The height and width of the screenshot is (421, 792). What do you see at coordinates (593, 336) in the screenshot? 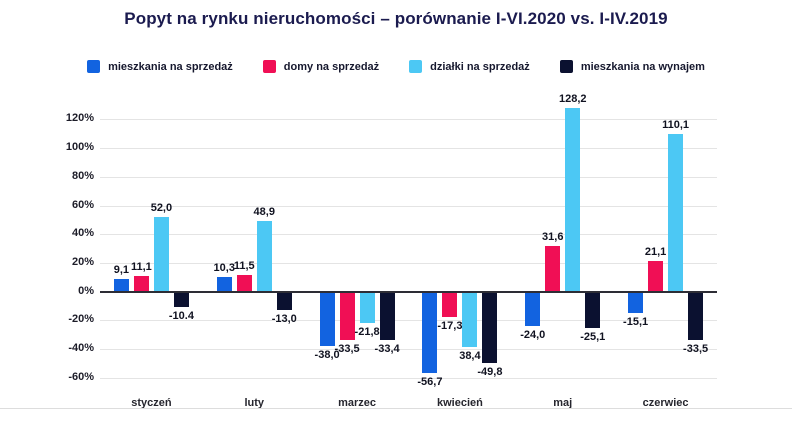
I see `bar-value-label: -25,1` at bounding box center [593, 336].